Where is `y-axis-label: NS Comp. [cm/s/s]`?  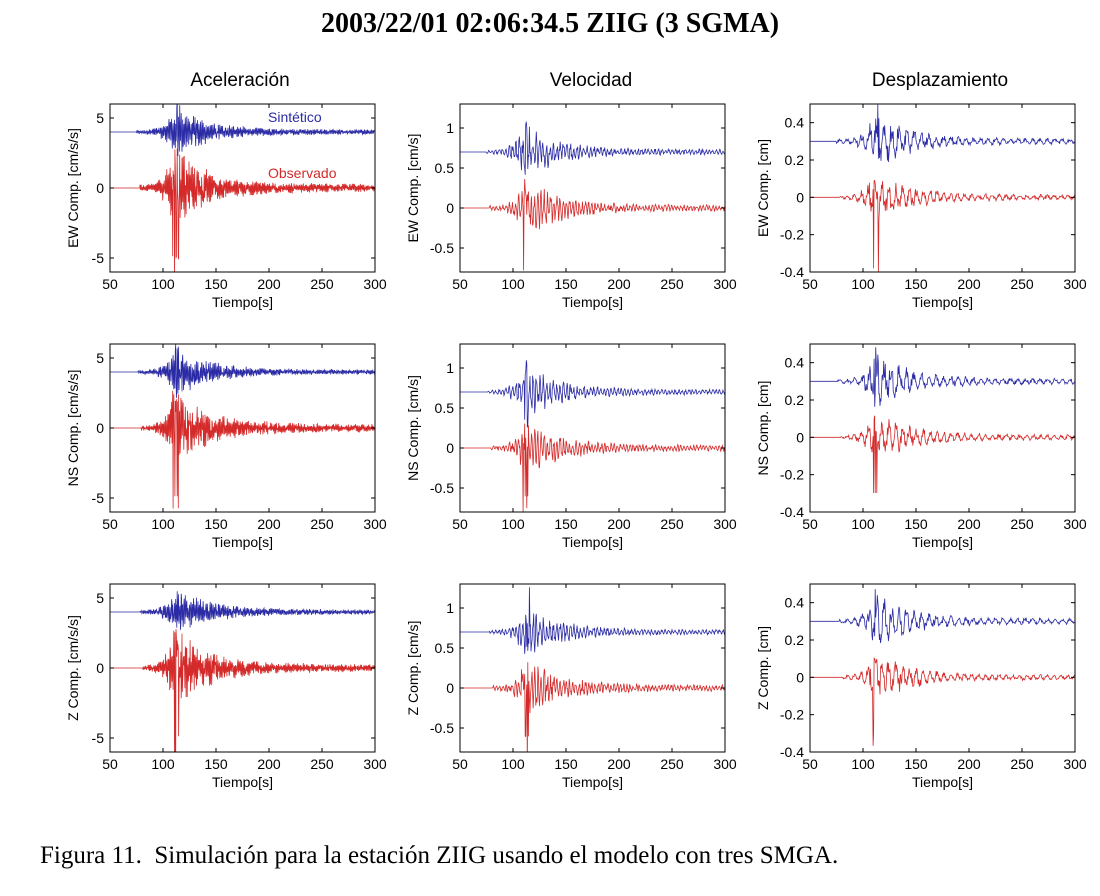
y-axis-label: NS Comp. [cm/s/s] is located at coordinates (73, 428).